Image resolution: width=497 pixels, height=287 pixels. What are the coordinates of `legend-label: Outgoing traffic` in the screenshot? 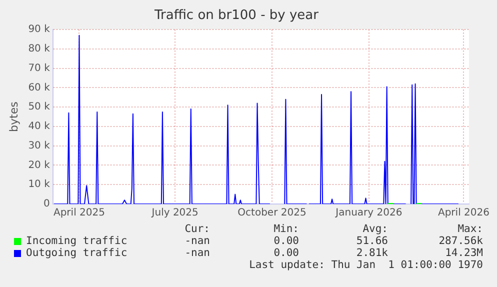 It's located at (77, 253).